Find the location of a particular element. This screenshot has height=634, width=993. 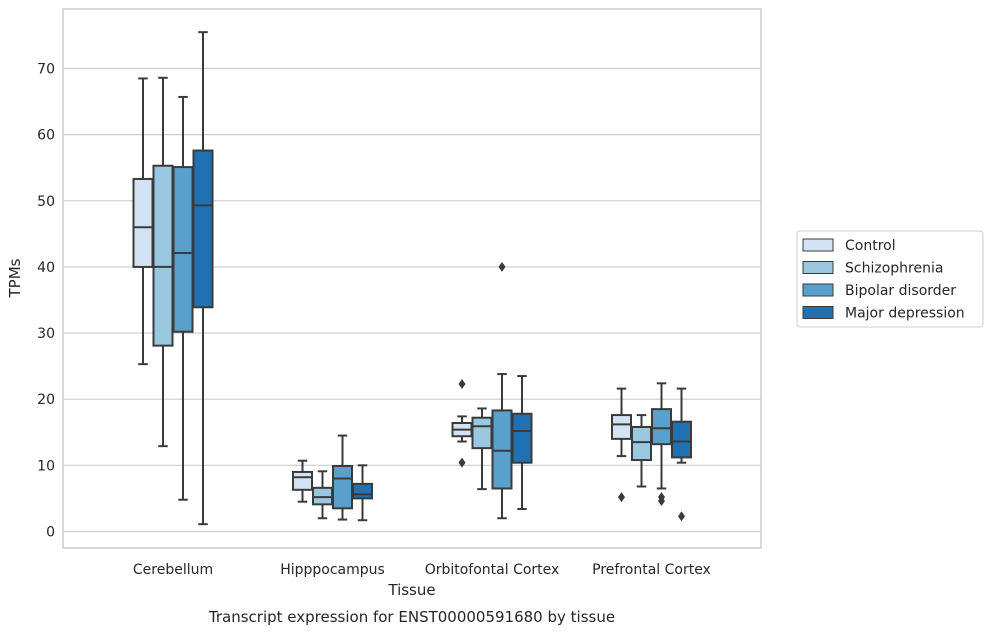

y-tick-label: 50 is located at coordinates (46, 202).